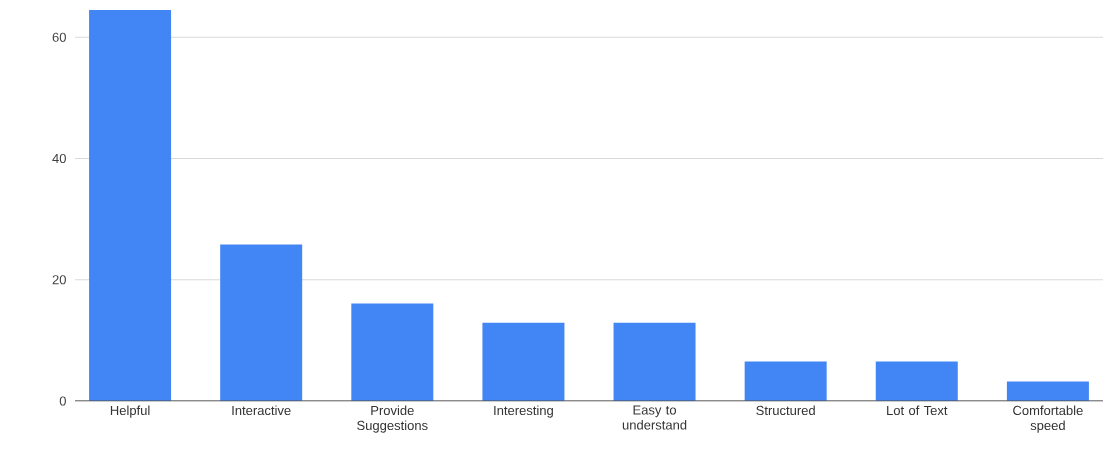 The width and height of the screenshot is (1105, 453). What do you see at coordinates (1048, 419) in the screenshot?
I see `x-tick-label: Comfortable speed` at bounding box center [1048, 419].